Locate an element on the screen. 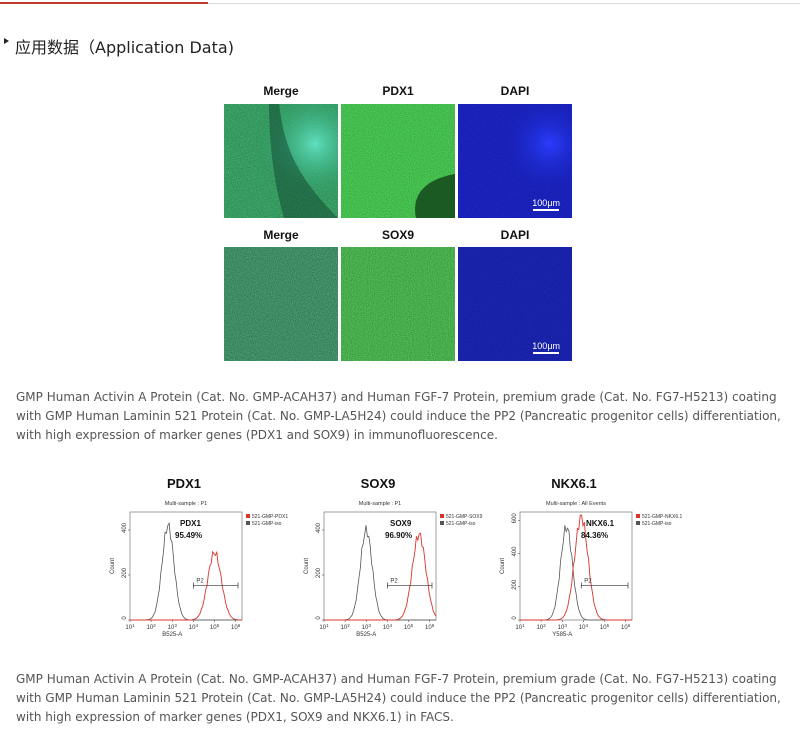 This screenshot has height=738, width=800. section-title: 应用数据（Application Data) is located at coordinates (124, 47).